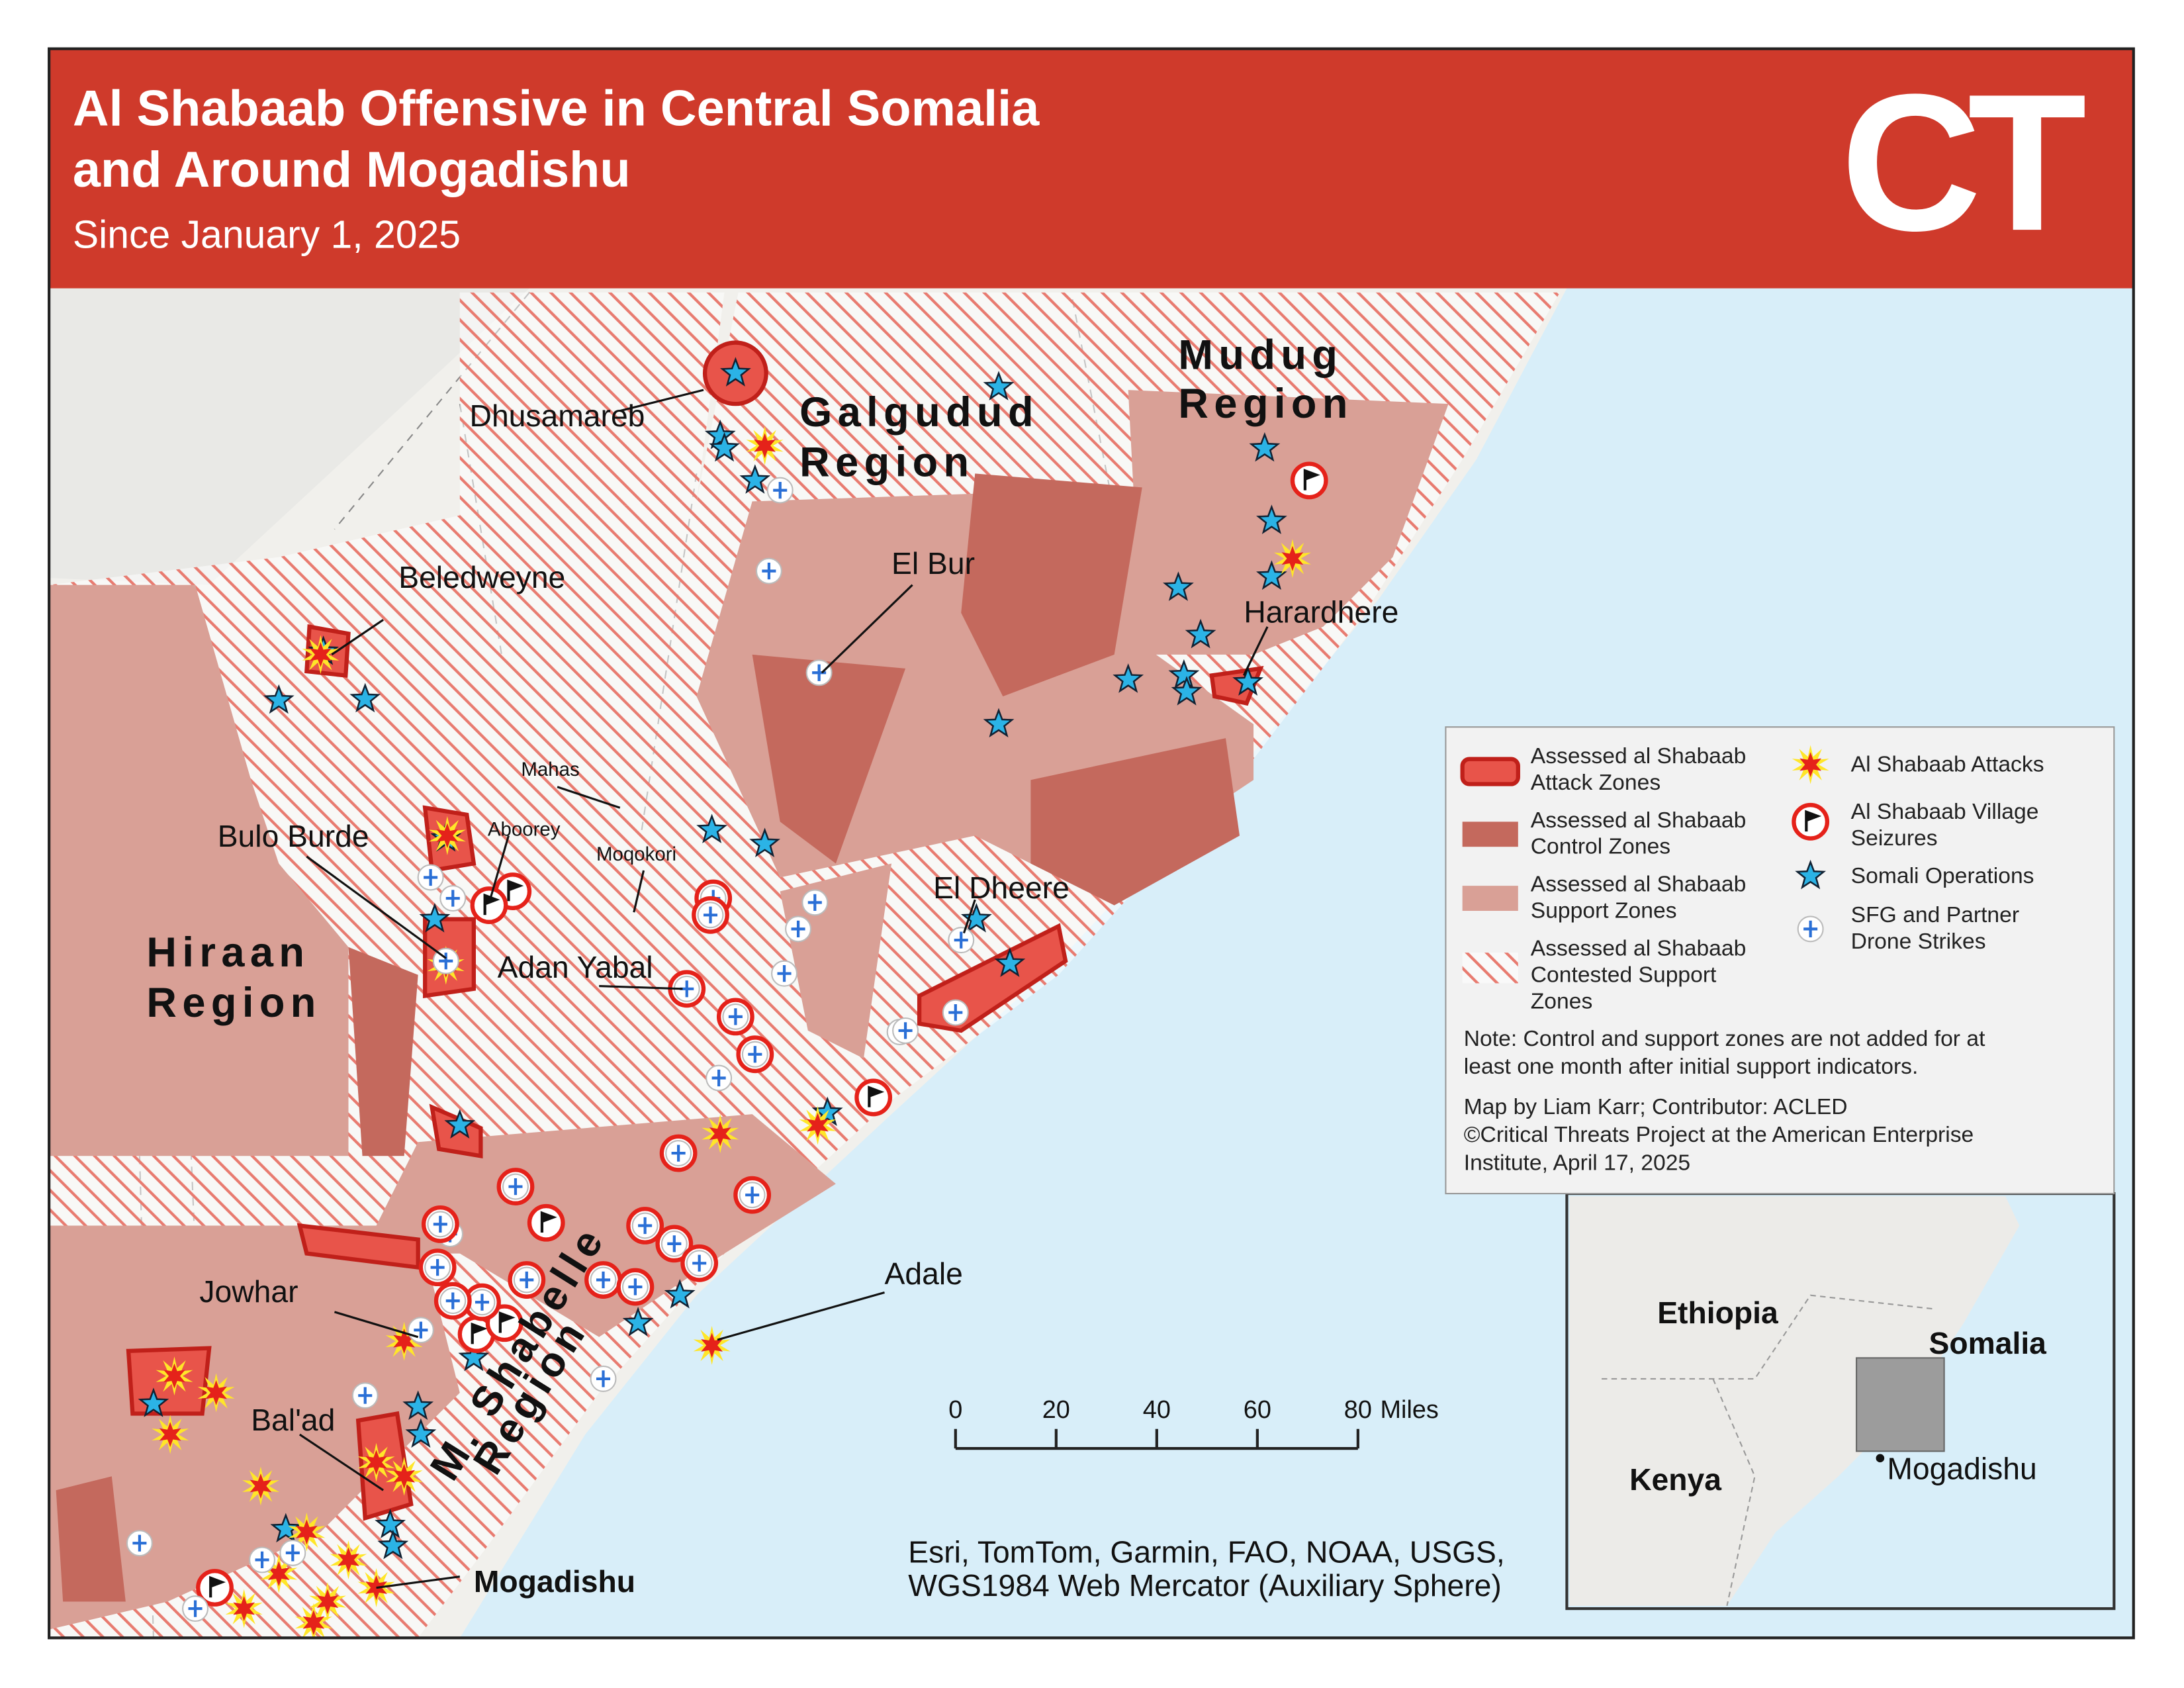  I want to click on attribution: WGS1984 Web Mercator (Auxiliary Sphere), so click(1205, 1585).